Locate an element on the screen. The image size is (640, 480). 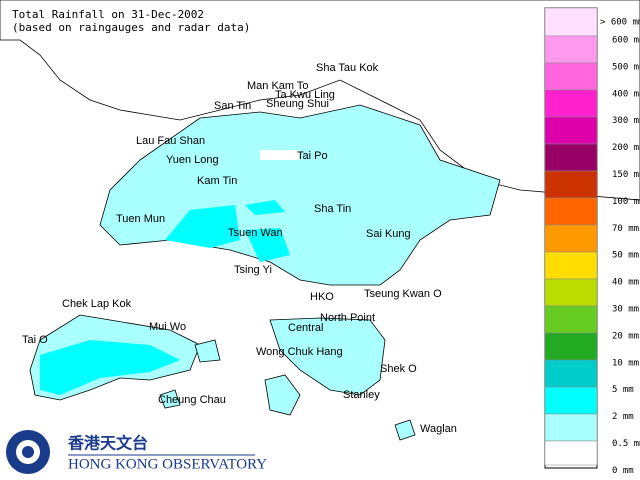
place-label: Sha Tin is located at coordinates (332, 209).